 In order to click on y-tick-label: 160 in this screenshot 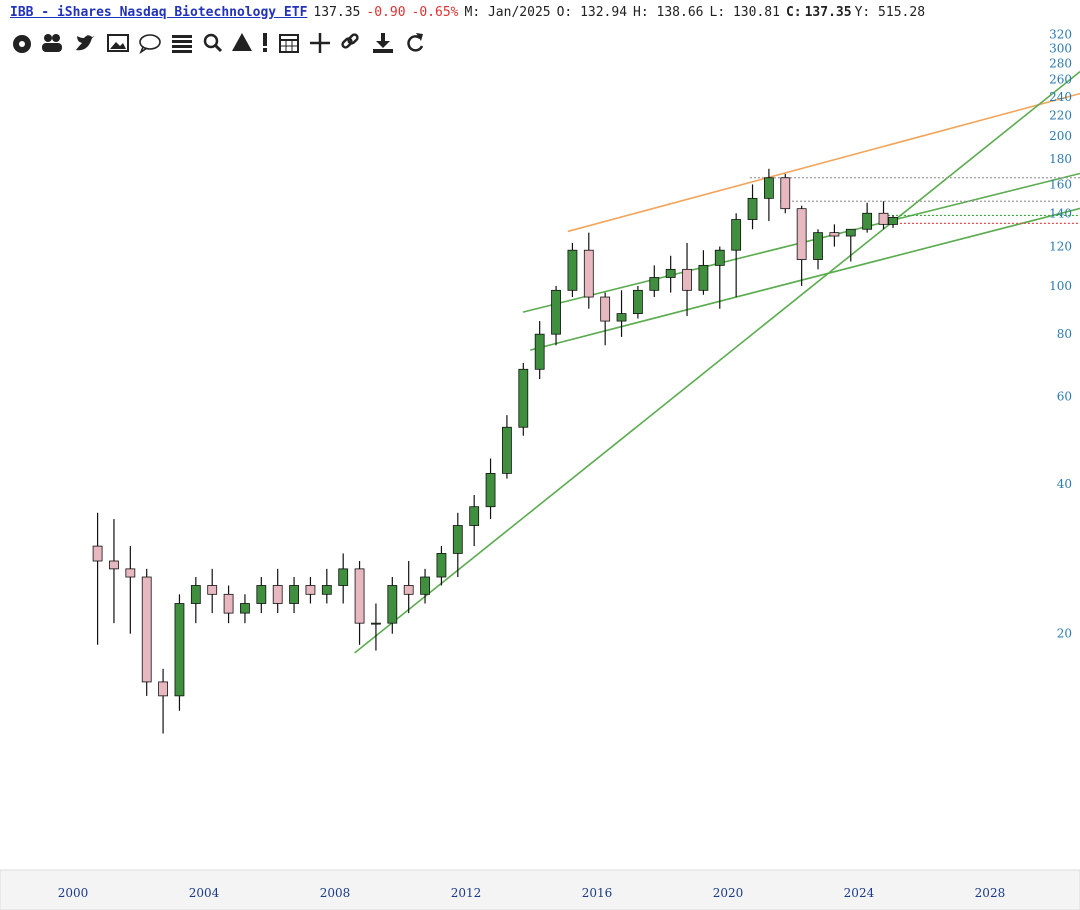, I will do `click(1060, 184)`.